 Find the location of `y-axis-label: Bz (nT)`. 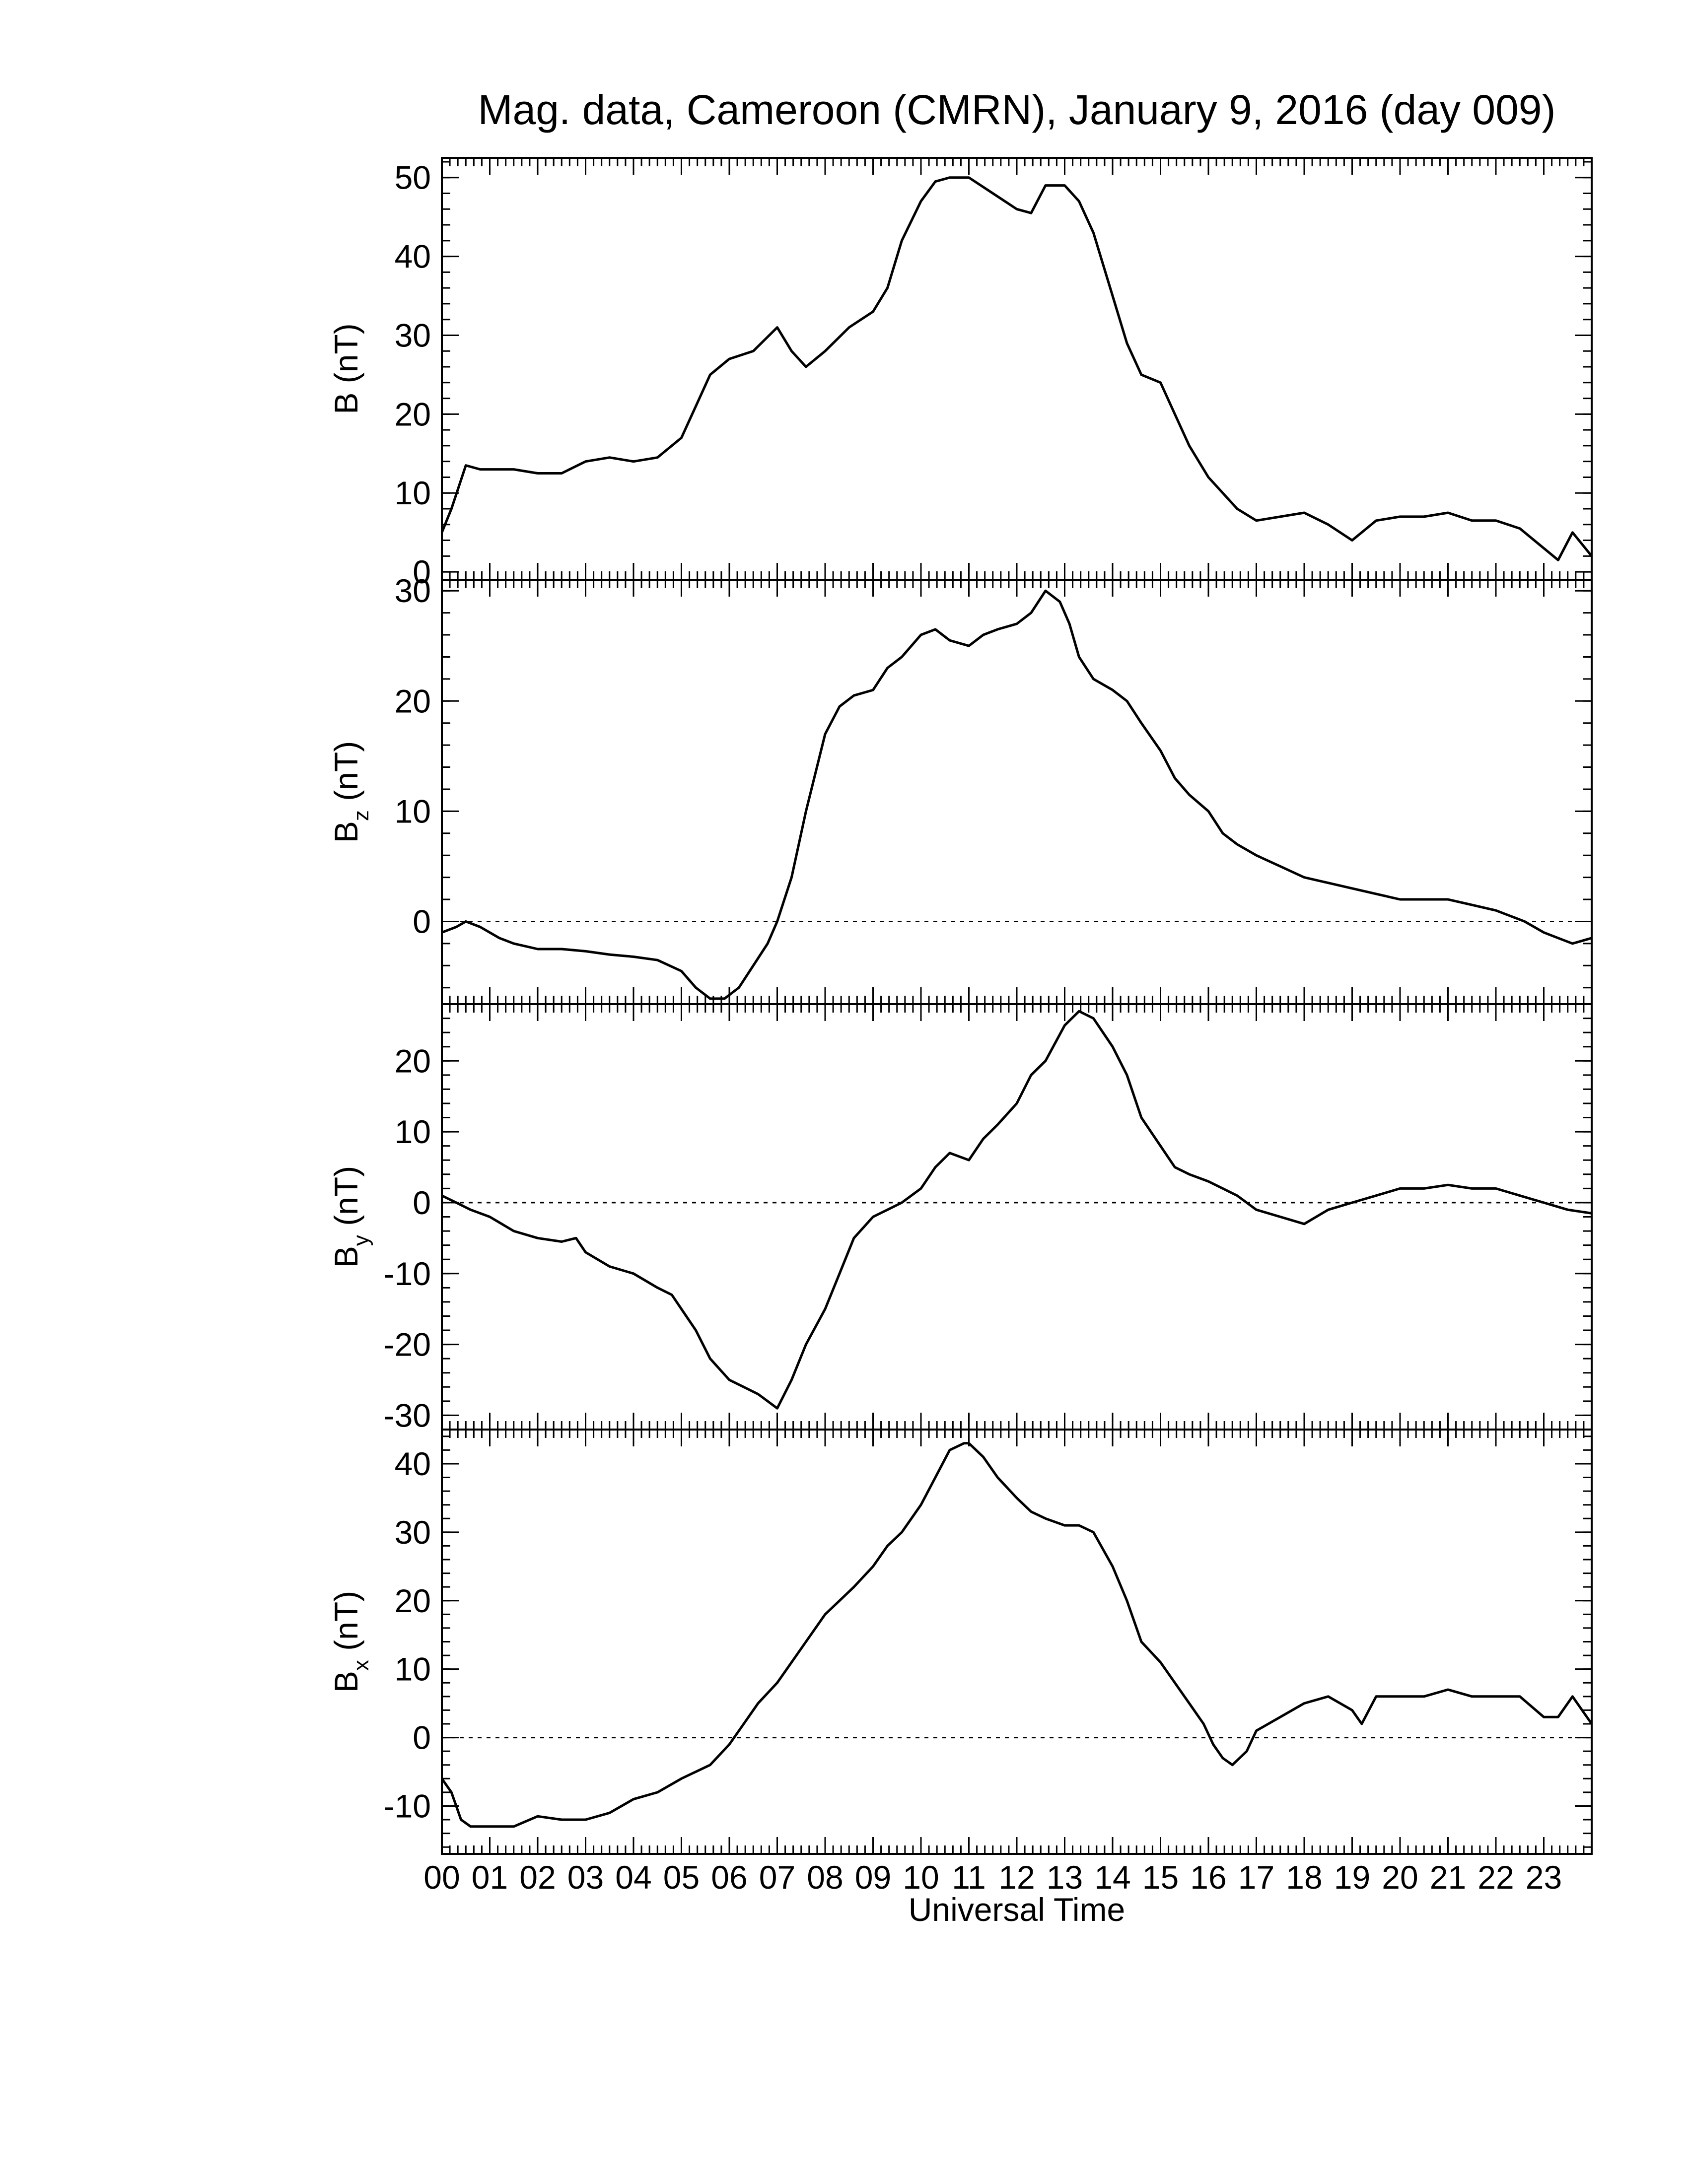

y-axis-label: Bz (nT) is located at coordinates (350, 792).